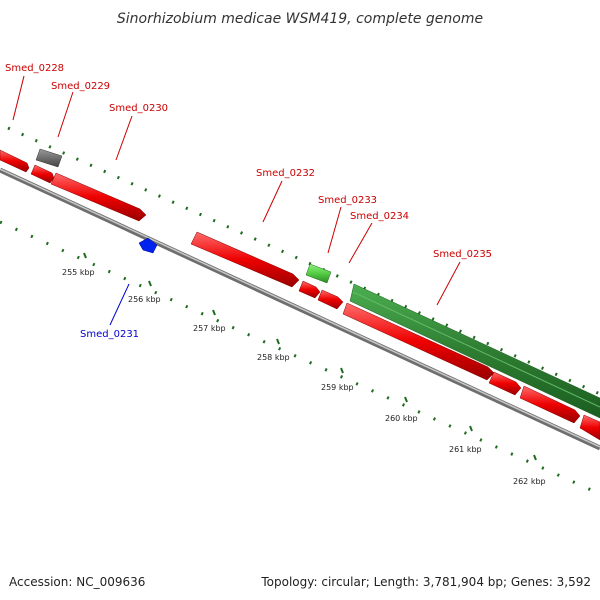 This screenshot has height=600, width=600. I want to click on scale-label-261: 261 kbp, so click(465, 449).